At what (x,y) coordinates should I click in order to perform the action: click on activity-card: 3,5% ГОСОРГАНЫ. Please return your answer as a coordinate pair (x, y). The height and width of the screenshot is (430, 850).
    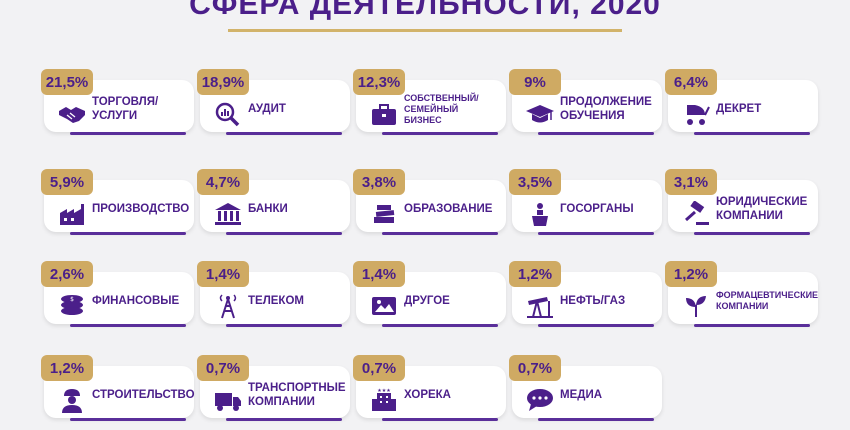
    Looking at the image, I should click on (585, 202).